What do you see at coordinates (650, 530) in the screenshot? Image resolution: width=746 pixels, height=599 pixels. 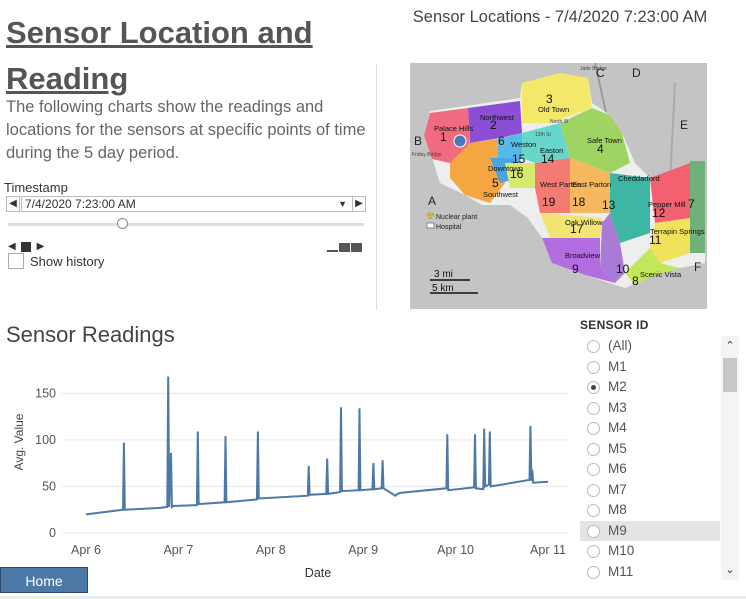 I see `sensor-option: M9` at bounding box center [650, 530].